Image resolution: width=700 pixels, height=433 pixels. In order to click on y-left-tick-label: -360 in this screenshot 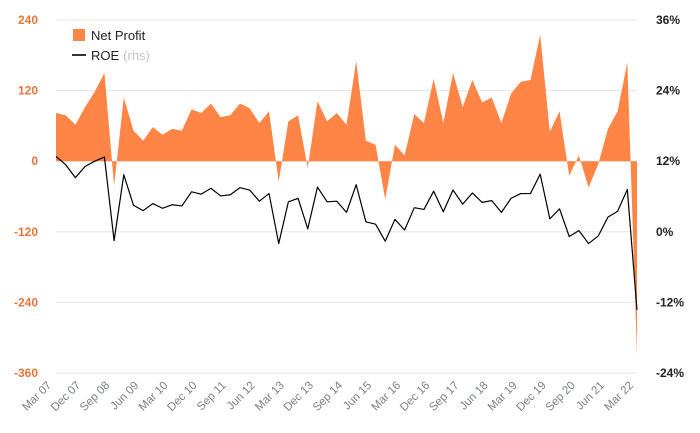, I will do `click(26, 373)`.